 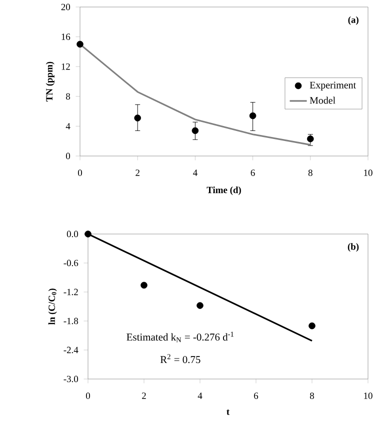 What do you see at coordinates (180, 359) in the screenshot?
I see `annotation: R$^{2}$ = 0.75` at bounding box center [180, 359].